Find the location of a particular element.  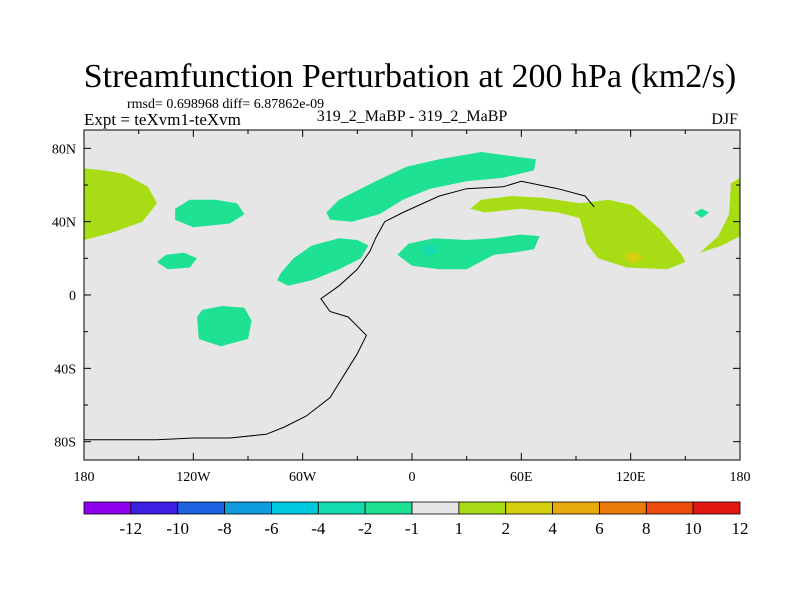

contour-region-europe-asia-positive is located at coordinates (578, 233).